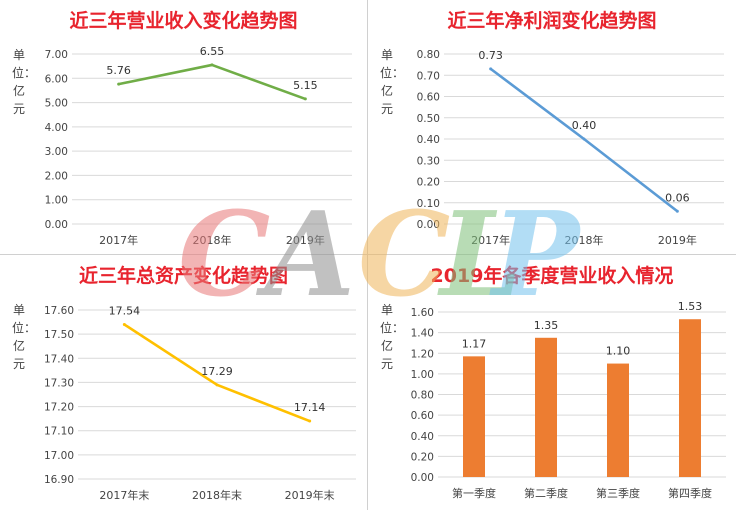 The image size is (736, 510). Describe the element at coordinates (422, 313) in the screenshot. I see `y-tick-label: 1.60` at that location.